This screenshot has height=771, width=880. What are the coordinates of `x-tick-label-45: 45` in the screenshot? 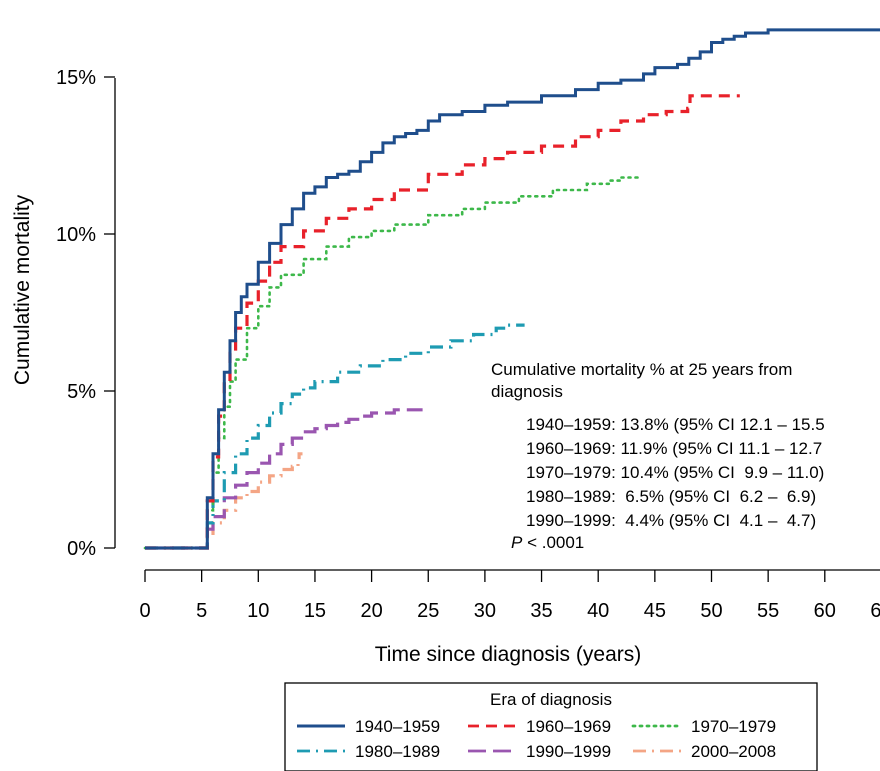 It's located at (655, 611).